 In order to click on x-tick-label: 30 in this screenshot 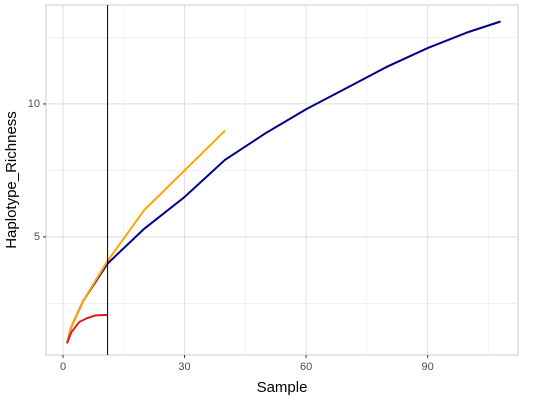, I will do `click(184, 367)`.